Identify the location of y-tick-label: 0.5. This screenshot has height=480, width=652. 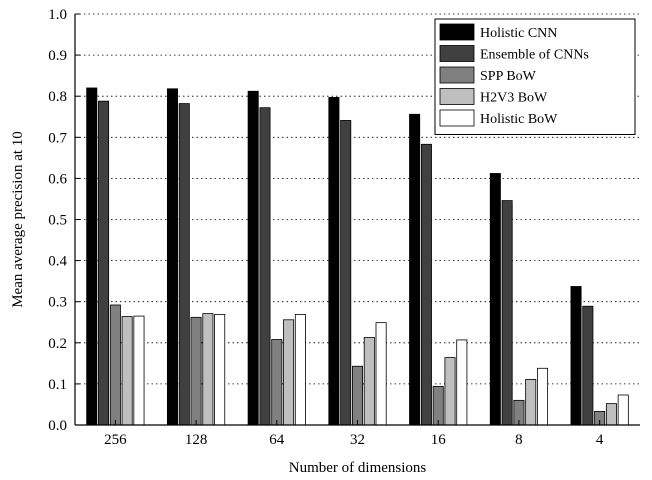
(57, 221).